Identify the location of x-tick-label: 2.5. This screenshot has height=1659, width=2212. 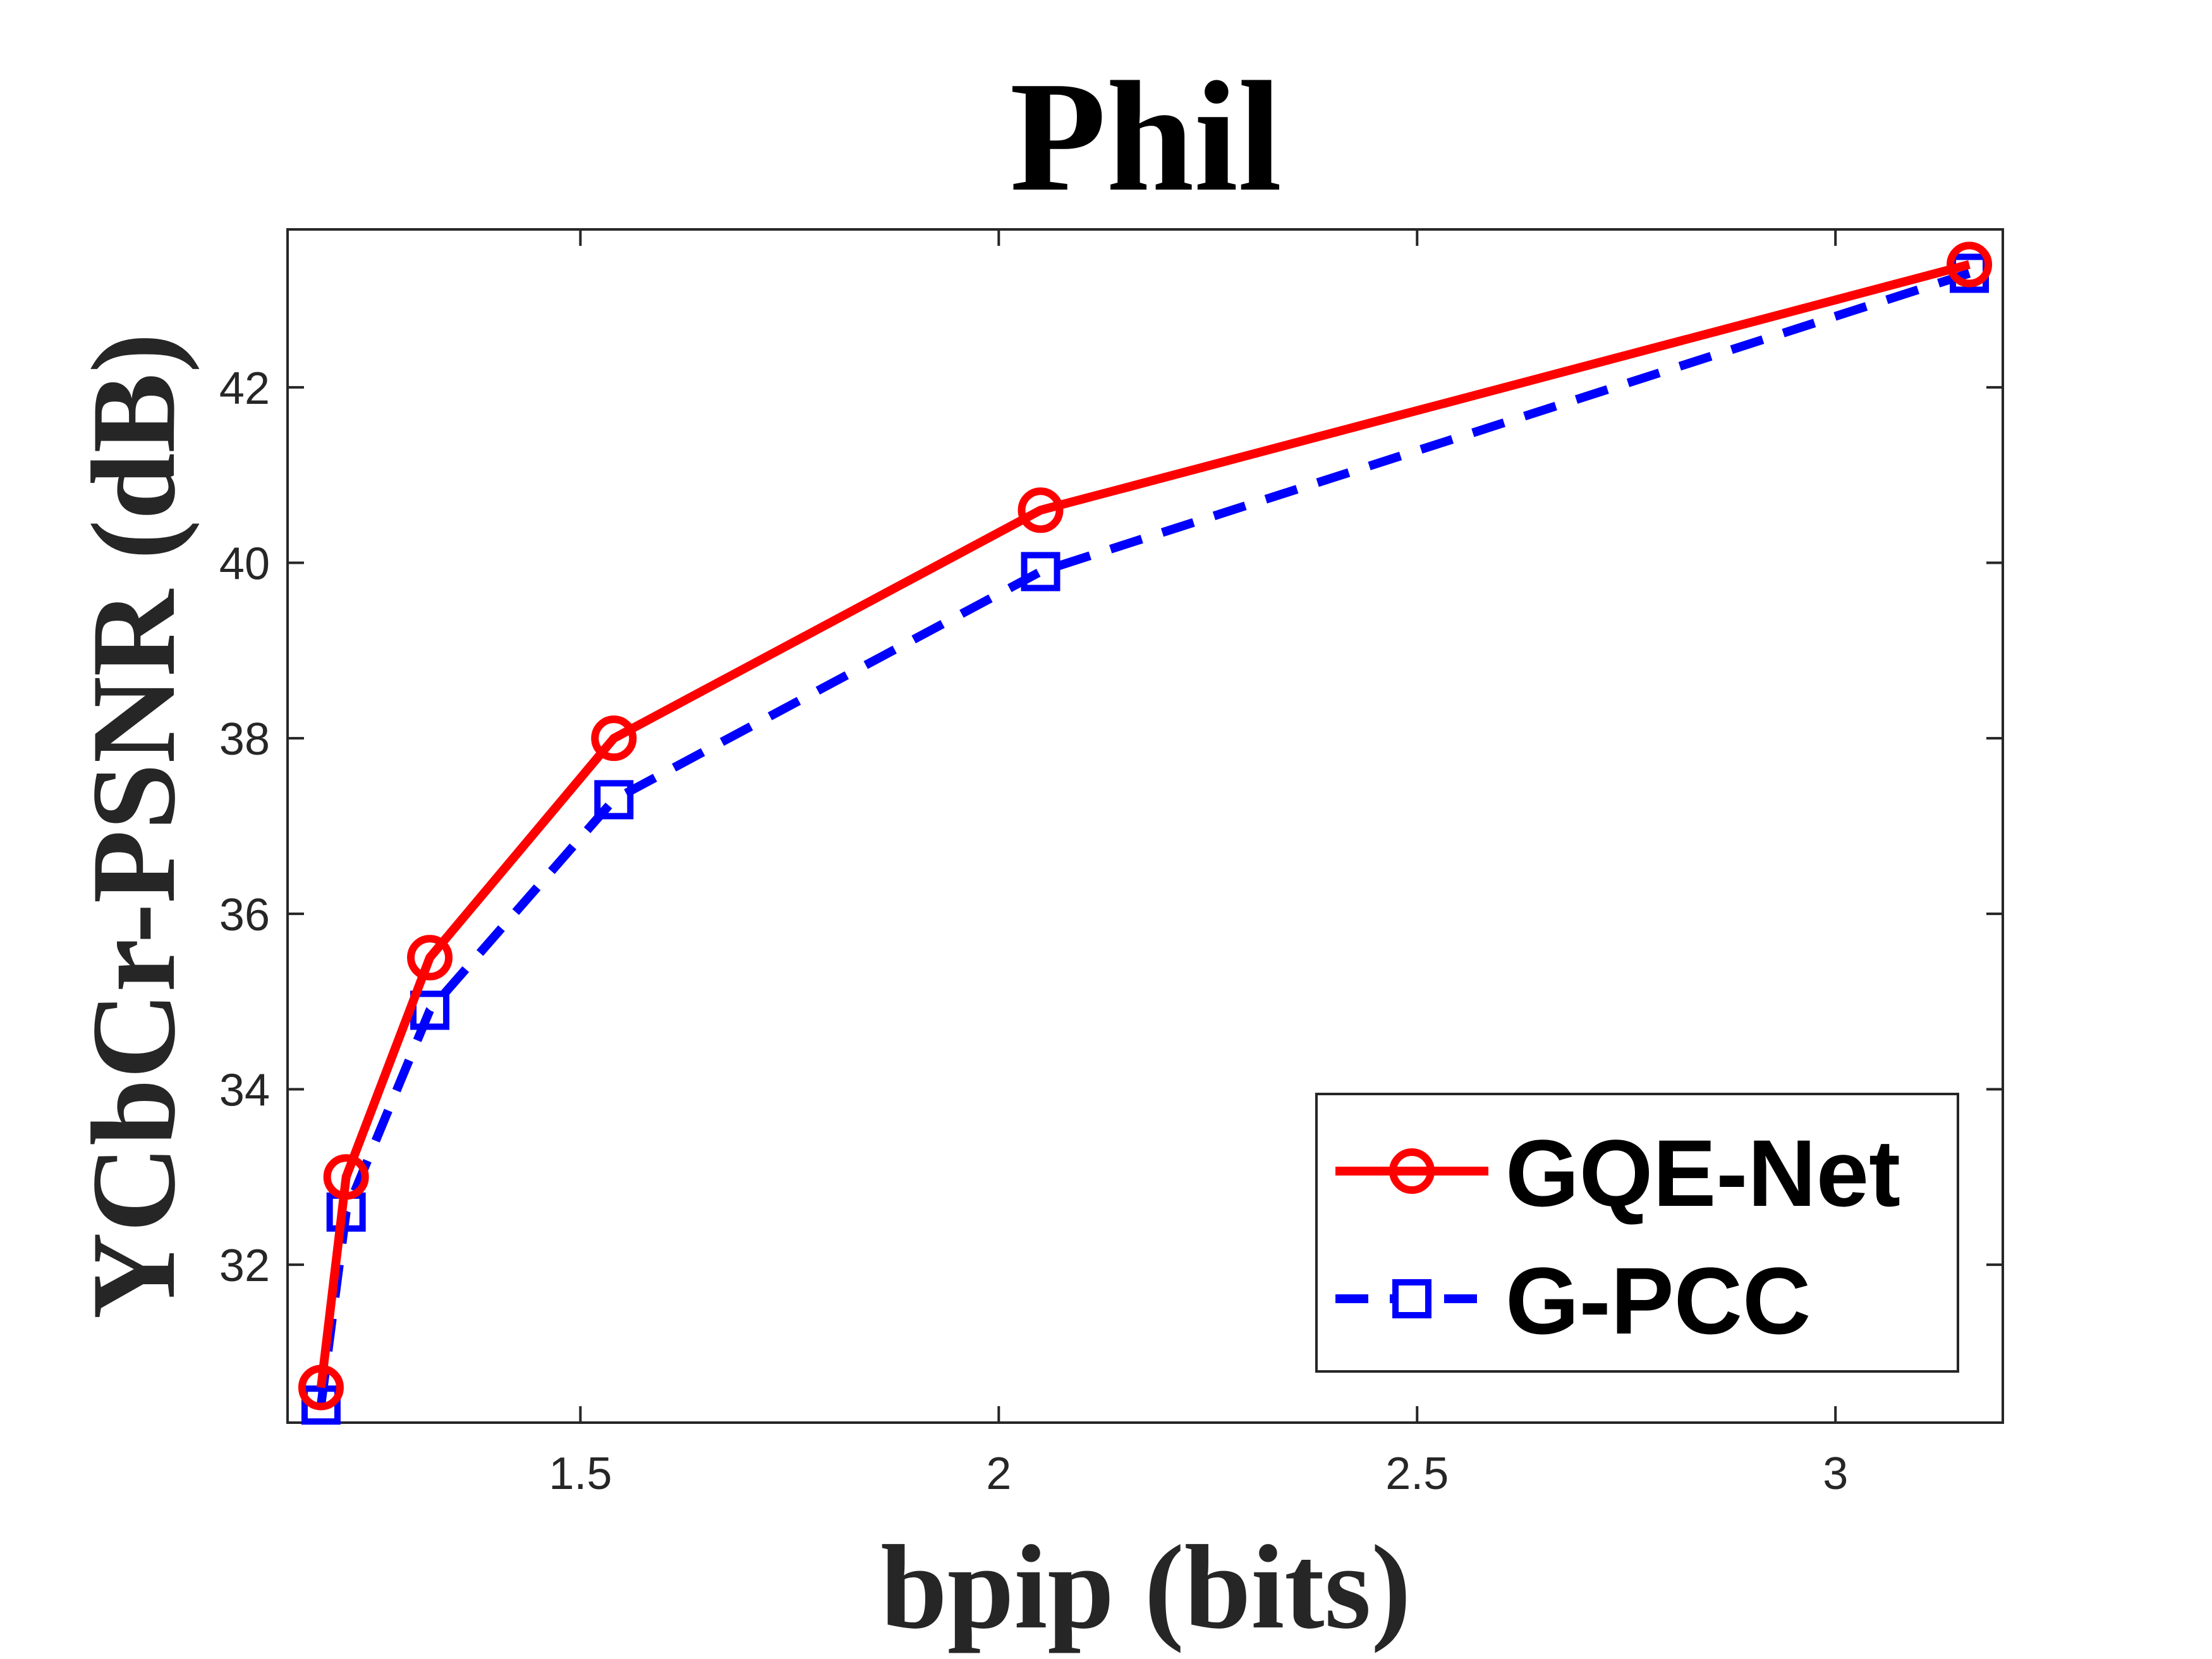
(1417, 1474).